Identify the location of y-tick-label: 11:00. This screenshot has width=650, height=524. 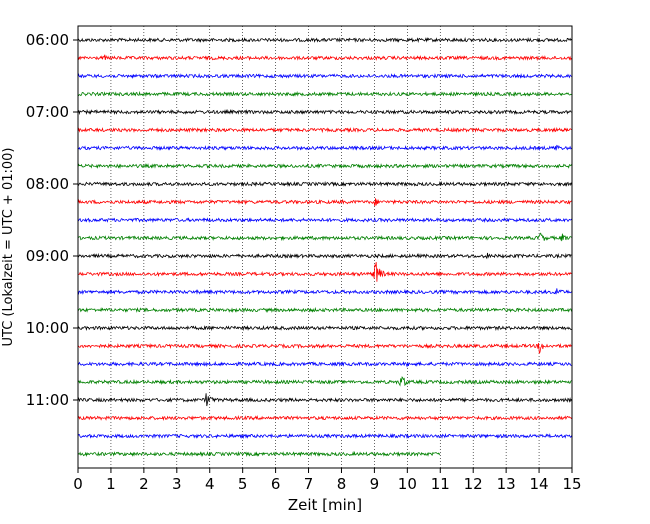
(47, 400).